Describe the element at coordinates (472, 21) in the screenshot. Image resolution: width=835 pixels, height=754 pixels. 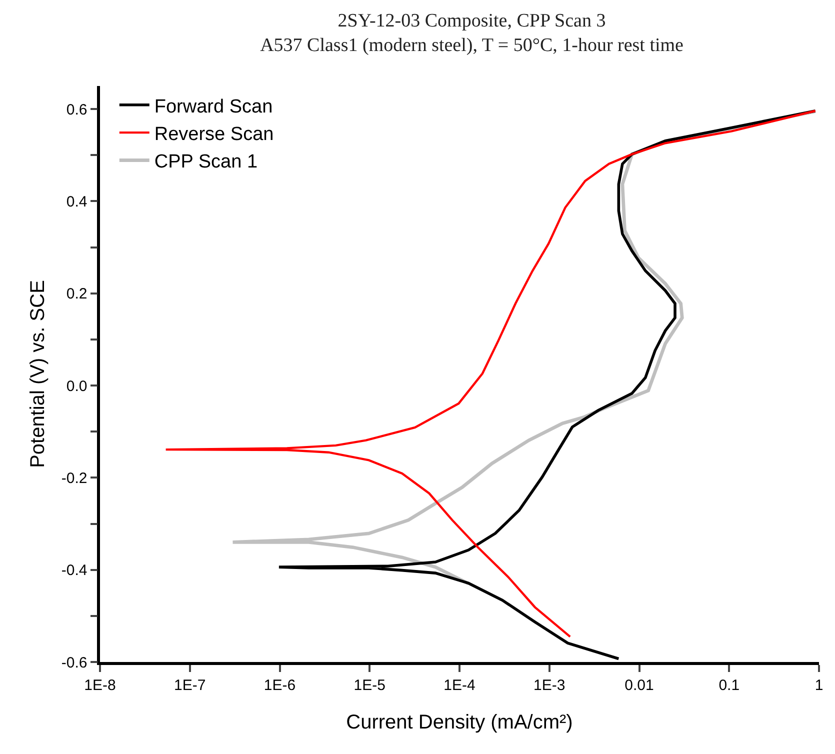
I see `chart-title: 2SY-12-03 Composite, CPP Scan 3` at that location.